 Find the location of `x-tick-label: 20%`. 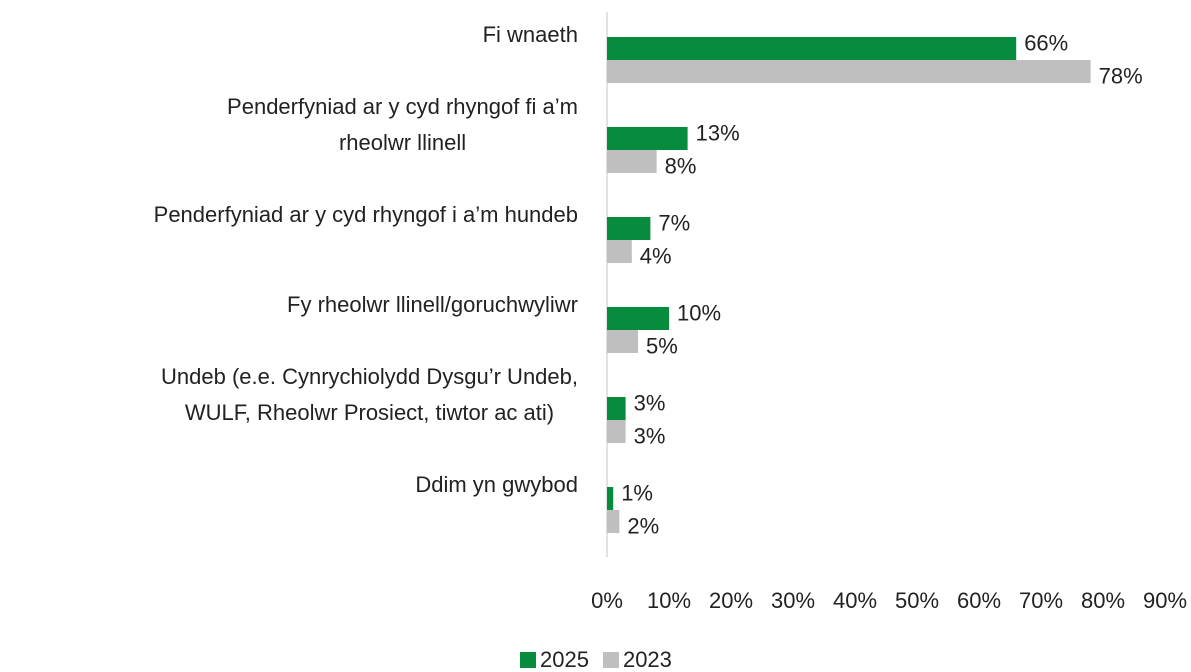

x-tick-label: 20% is located at coordinates (731, 600).